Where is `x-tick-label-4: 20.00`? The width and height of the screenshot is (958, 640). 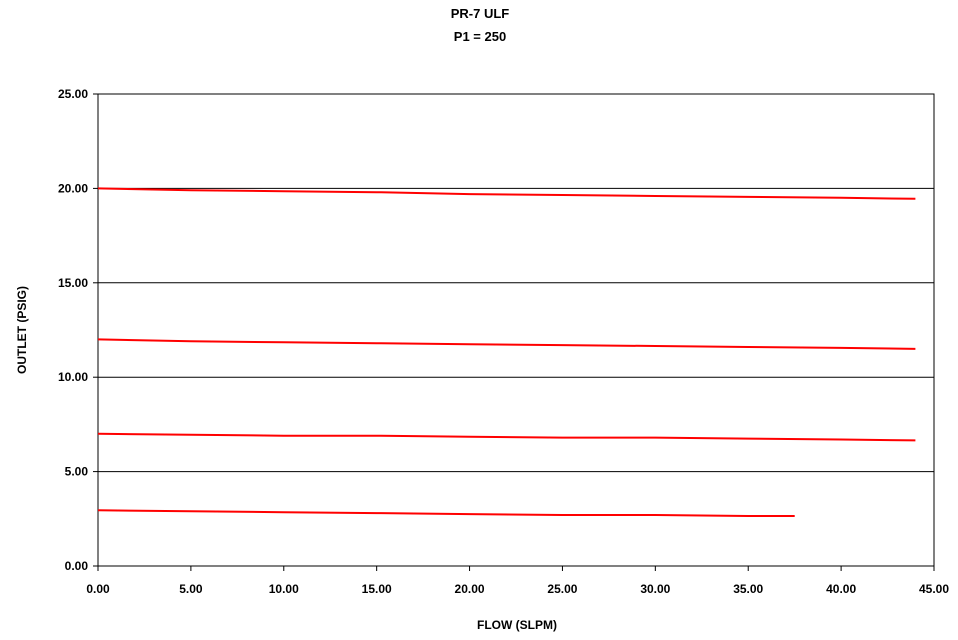 x-tick-label-4: 20.00 is located at coordinates (470, 589).